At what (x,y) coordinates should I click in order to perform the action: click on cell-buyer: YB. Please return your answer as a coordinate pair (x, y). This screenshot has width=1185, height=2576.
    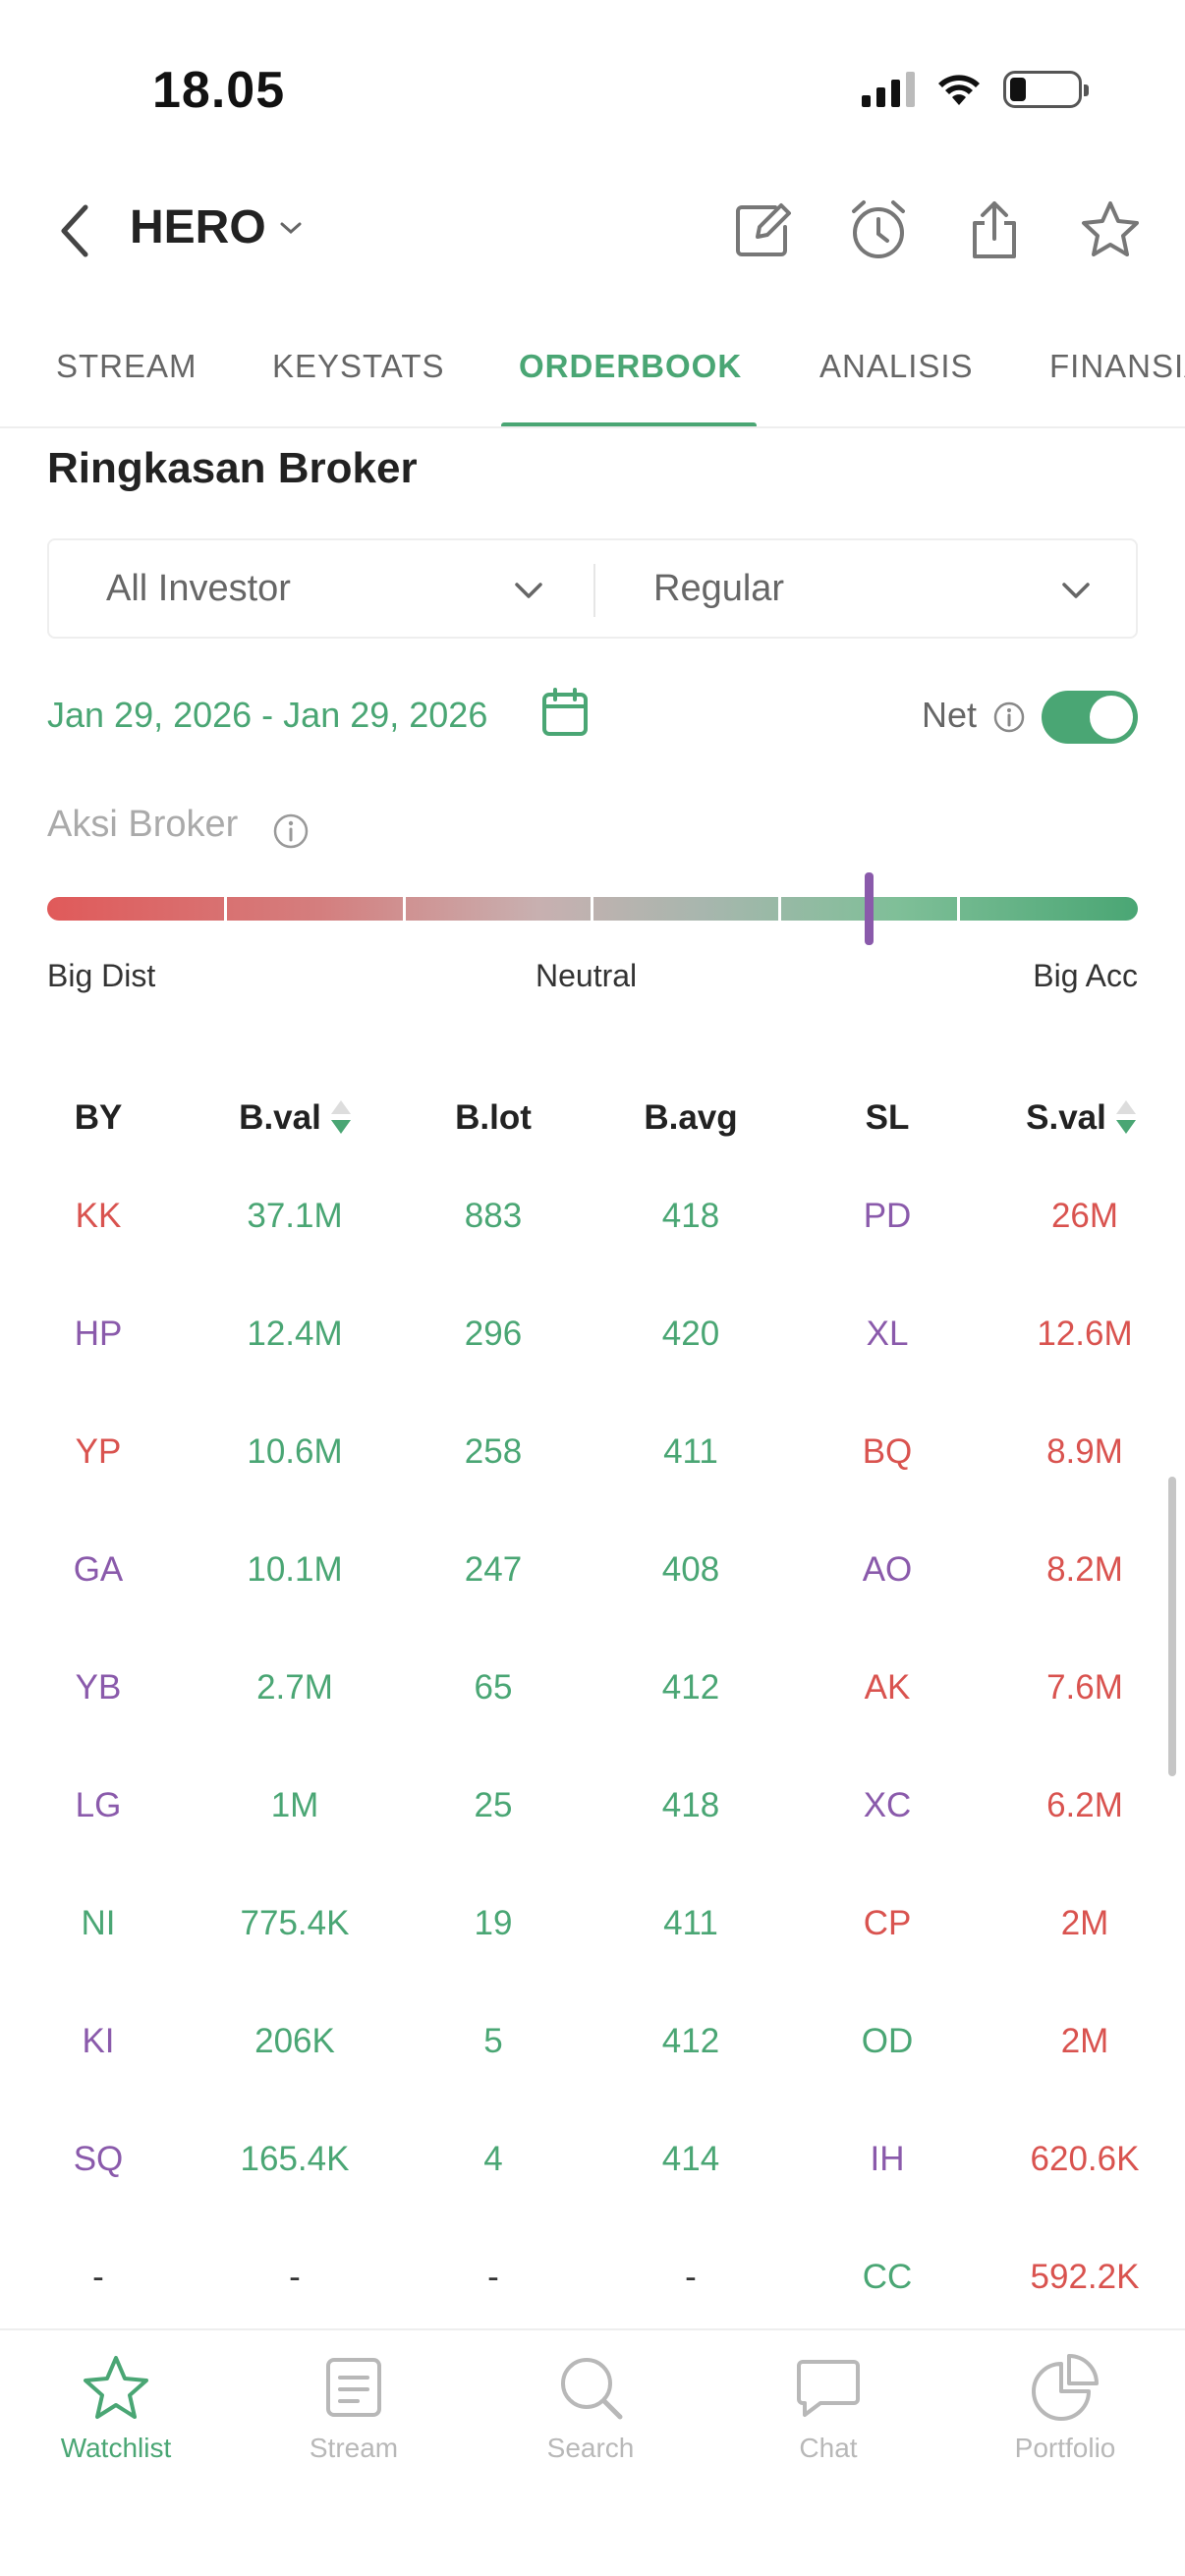
    Looking at the image, I should click on (99, 1687).